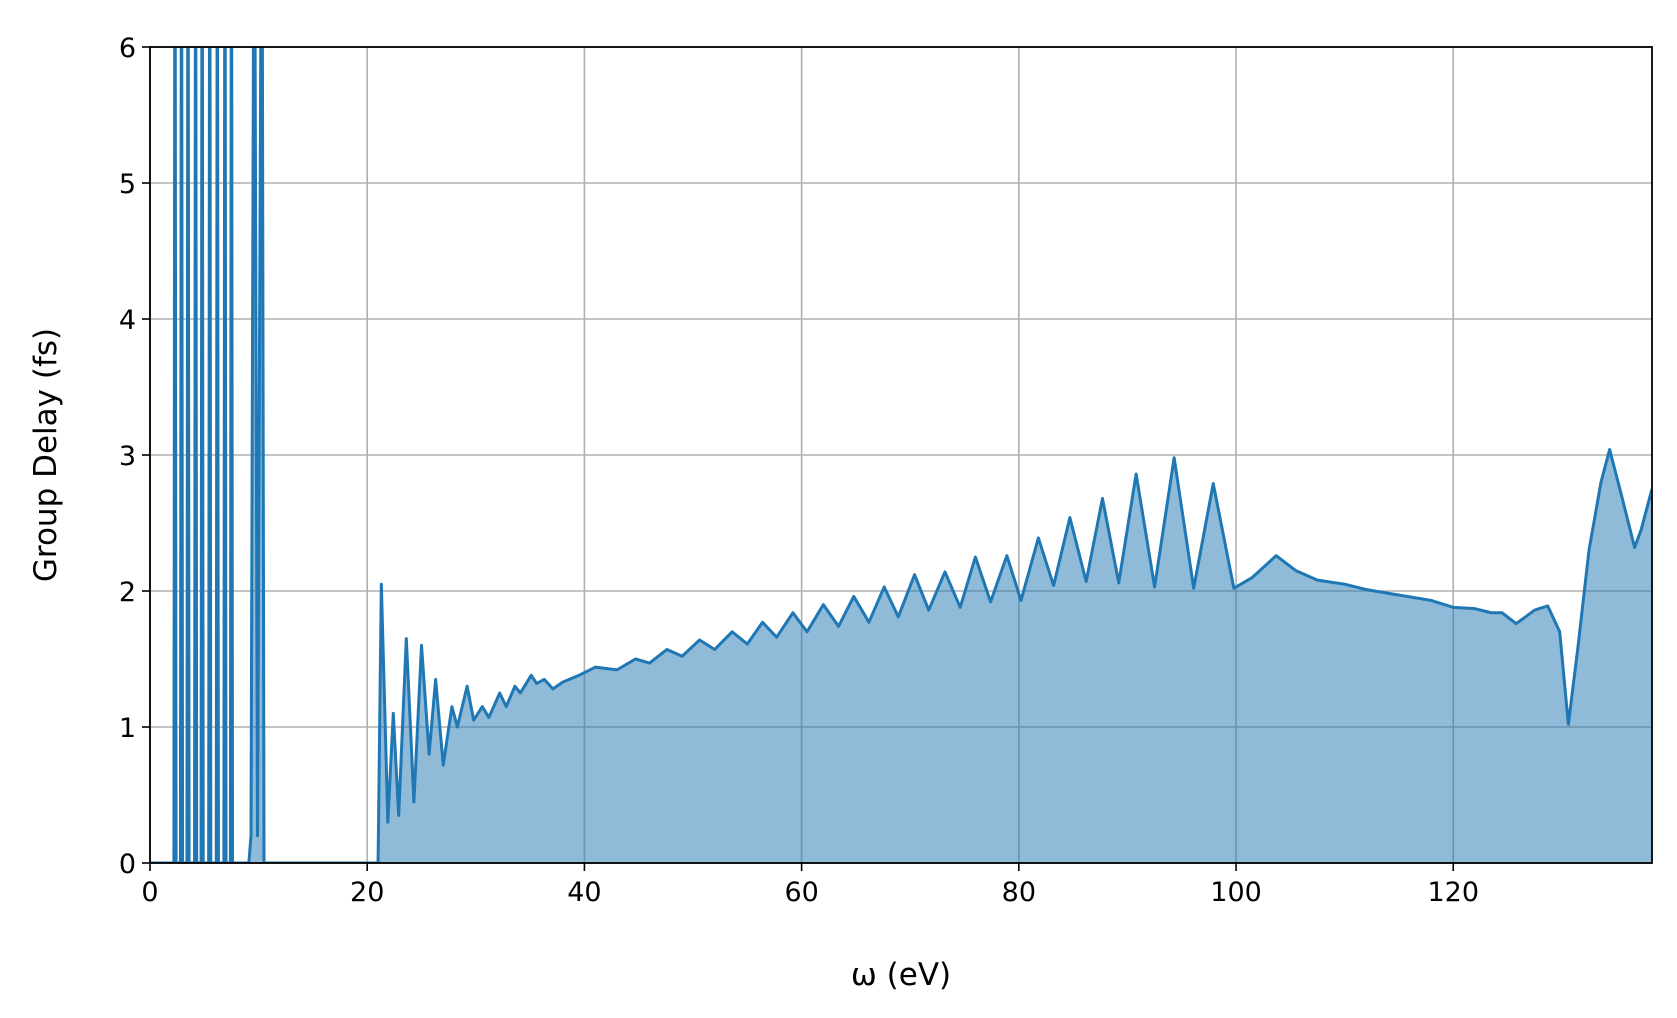 The width and height of the screenshot is (1677, 1018). I want to click on x-tick-label: 40, so click(584, 892).